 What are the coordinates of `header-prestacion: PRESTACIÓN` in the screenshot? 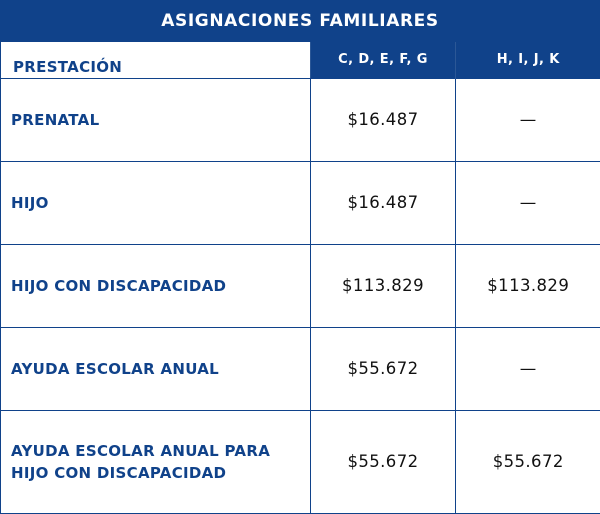 It's located at (156, 60).